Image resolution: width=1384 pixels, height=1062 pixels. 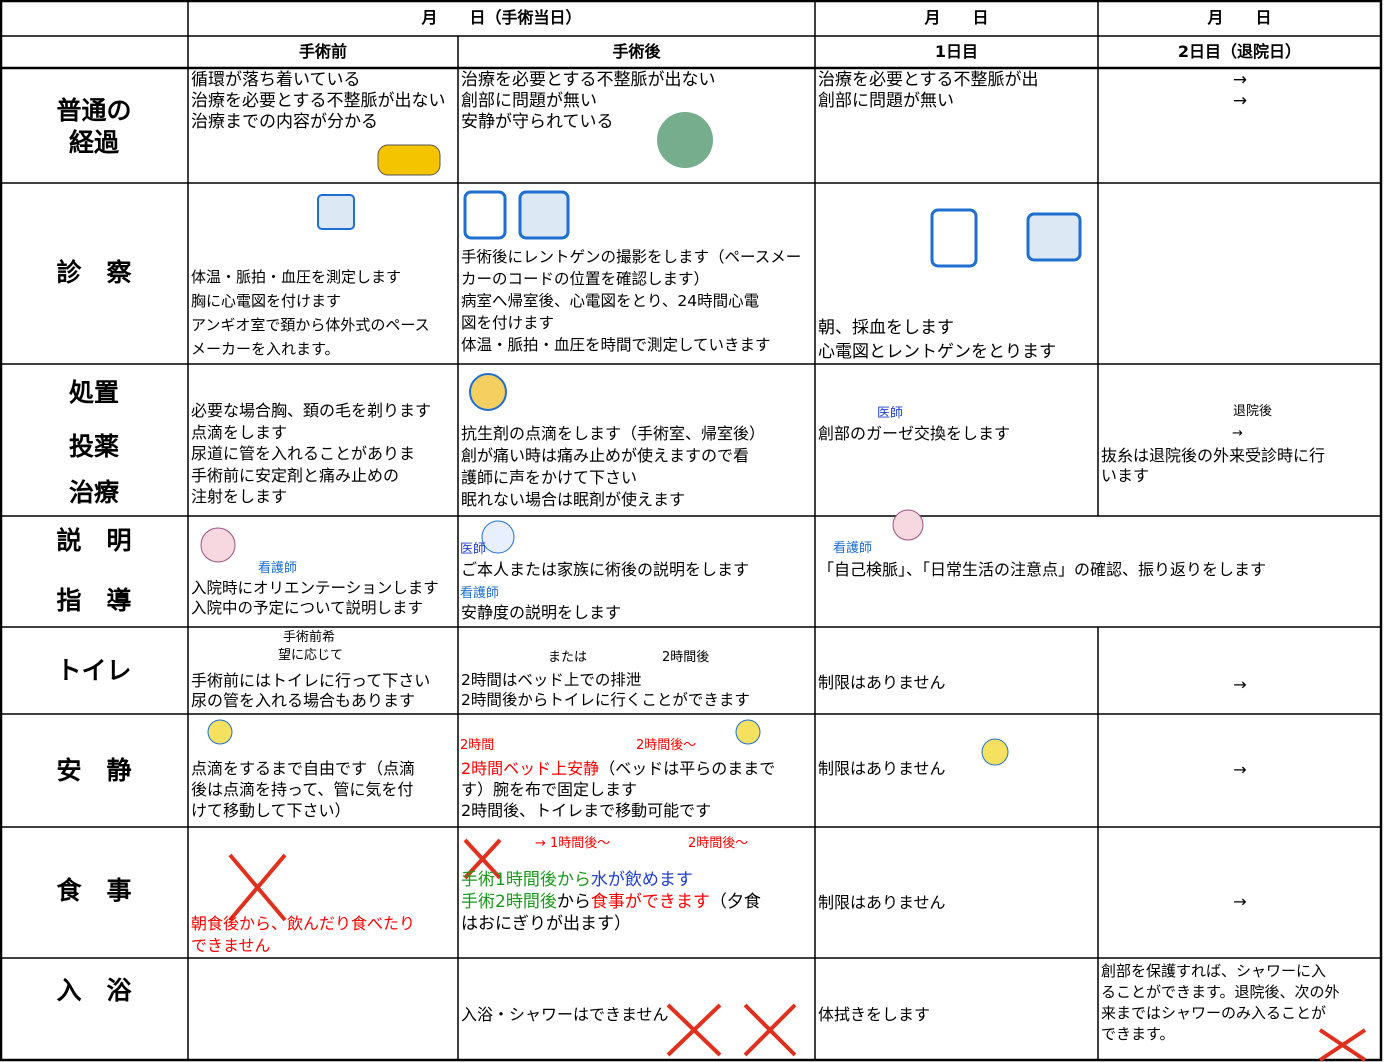 I want to click on cell-line: 体温・脈拍・血圧を時間で測定していきます, so click(x=616, y=345).